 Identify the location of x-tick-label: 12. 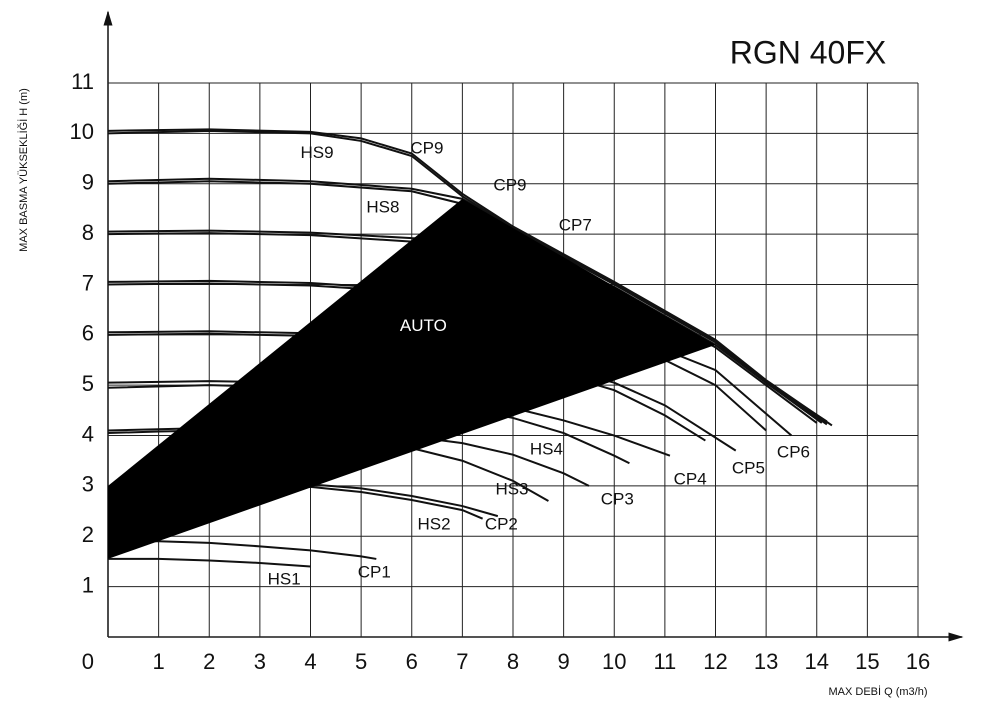
(715, 661).